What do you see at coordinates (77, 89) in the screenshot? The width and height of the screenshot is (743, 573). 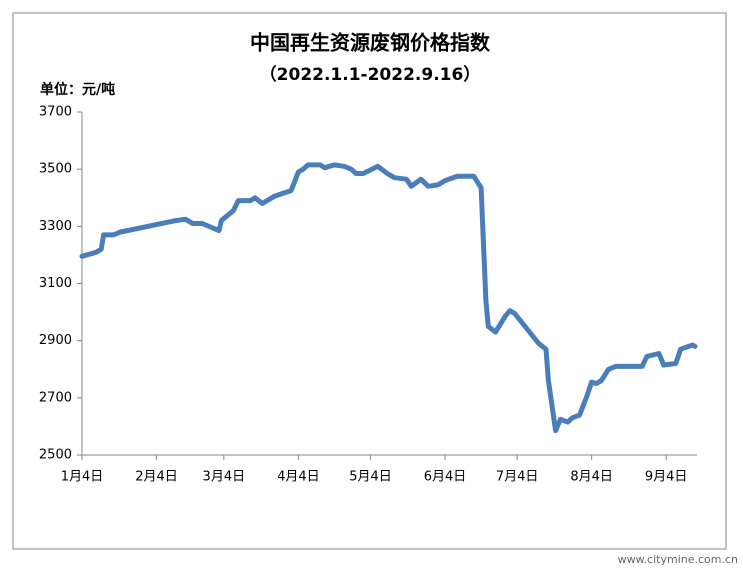 I see `y-axis-label: 单位：元/吨` at bounding box center [77, 89].